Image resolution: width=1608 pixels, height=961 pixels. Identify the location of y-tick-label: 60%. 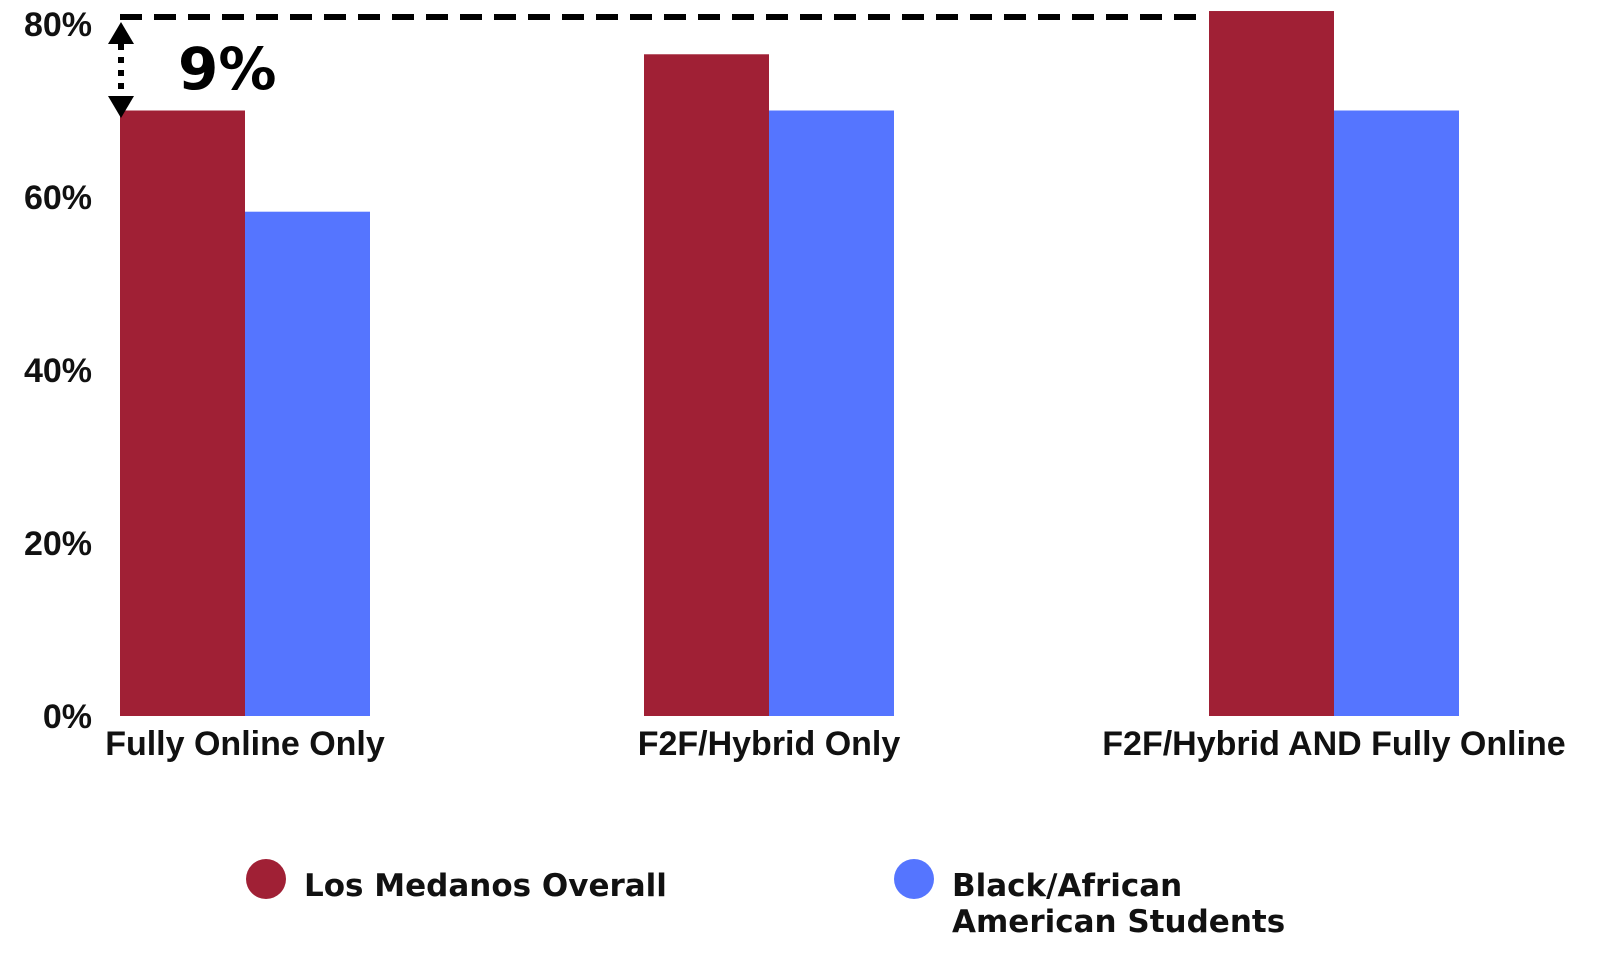
(58, 198).